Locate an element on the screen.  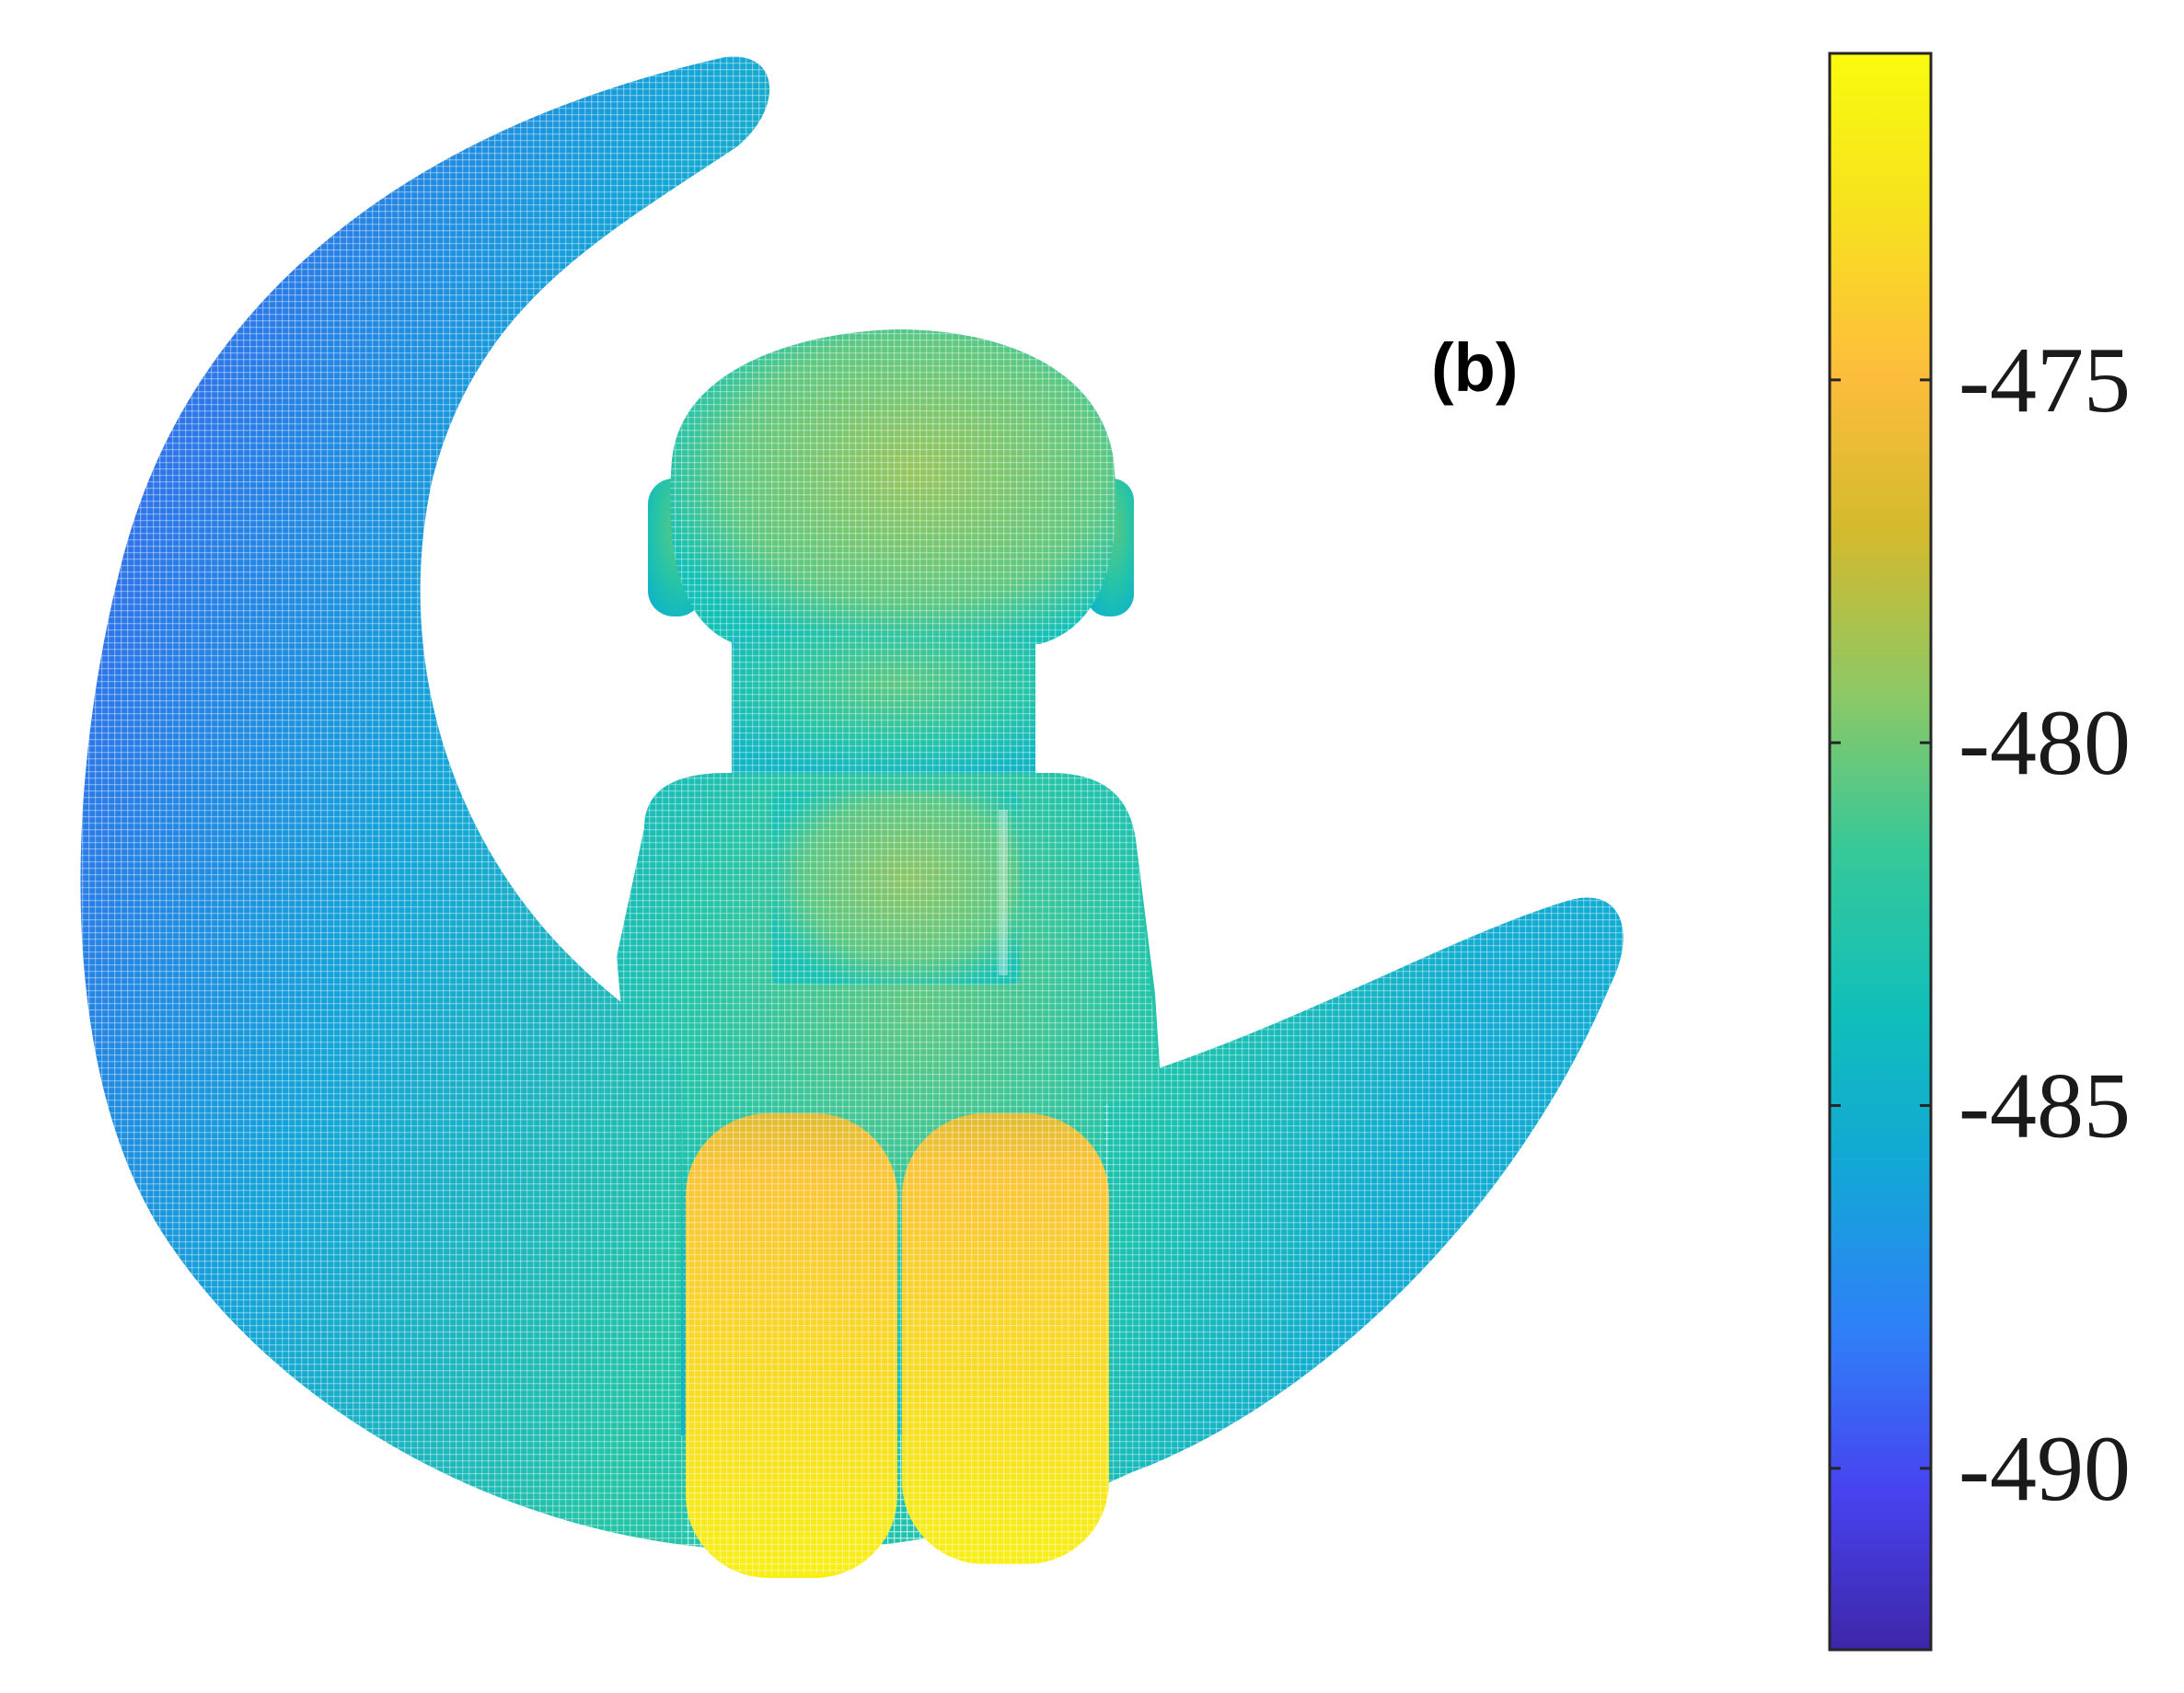
colorbar-tick-label: -480 is located at coordinates (2045, 743).